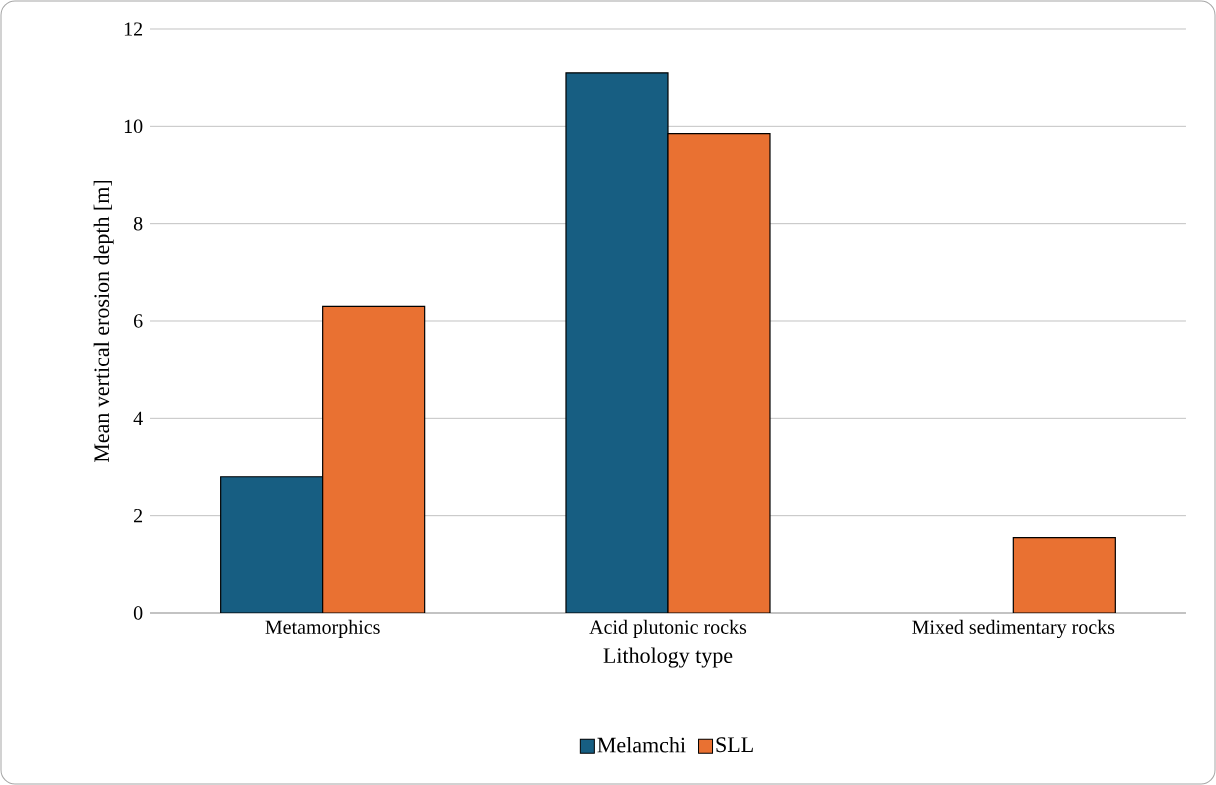 The image size is (1216, 785). Describe the element at coordinates (133, 29) in the screenshot. I see `y-tick-label: 12` at that location.